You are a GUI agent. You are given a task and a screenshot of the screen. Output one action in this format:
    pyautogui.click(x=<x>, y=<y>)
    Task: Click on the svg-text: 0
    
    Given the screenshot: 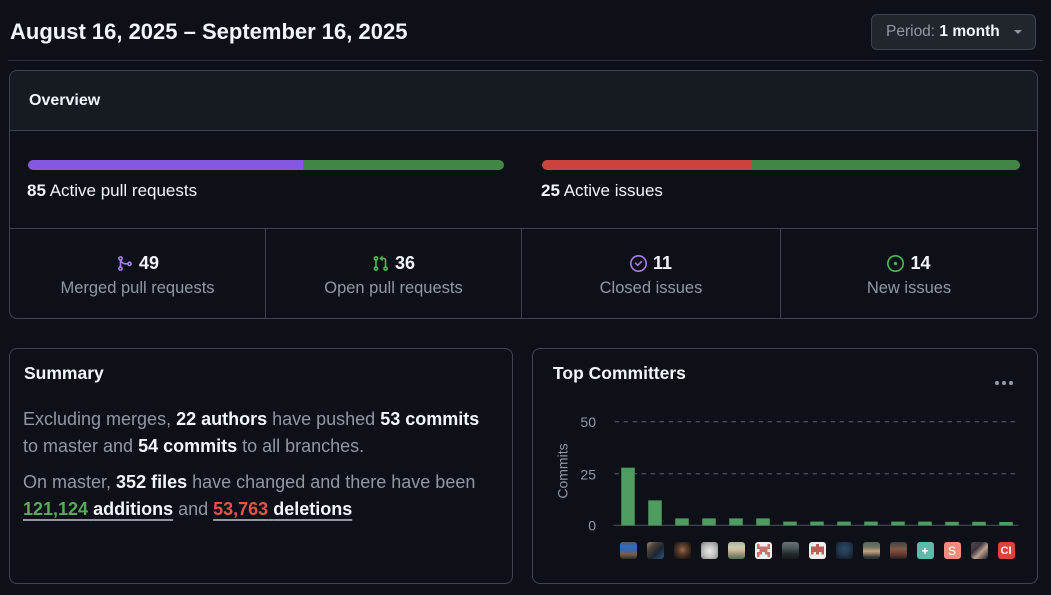 What is the action you would take?
    pyautogui.click(x=592, y=526)
    